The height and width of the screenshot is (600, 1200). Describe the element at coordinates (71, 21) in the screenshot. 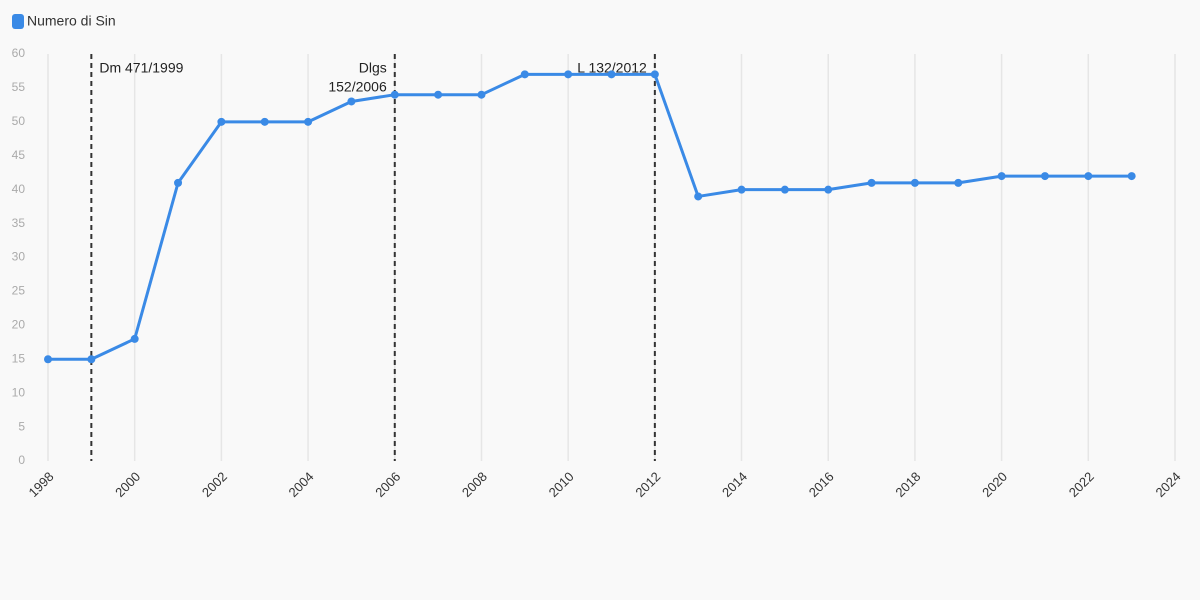

I see `legend-label: Numero di Sin` at that location.